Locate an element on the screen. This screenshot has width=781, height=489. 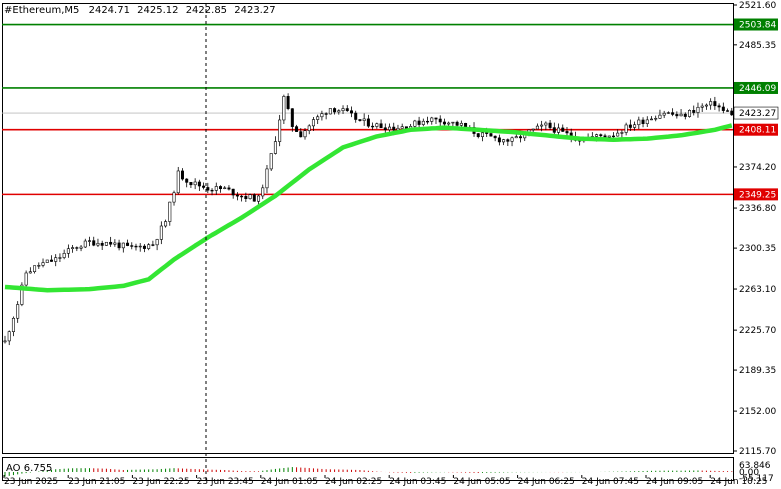
current-price-label: 2423.27 is located at coordinates (757, 114).